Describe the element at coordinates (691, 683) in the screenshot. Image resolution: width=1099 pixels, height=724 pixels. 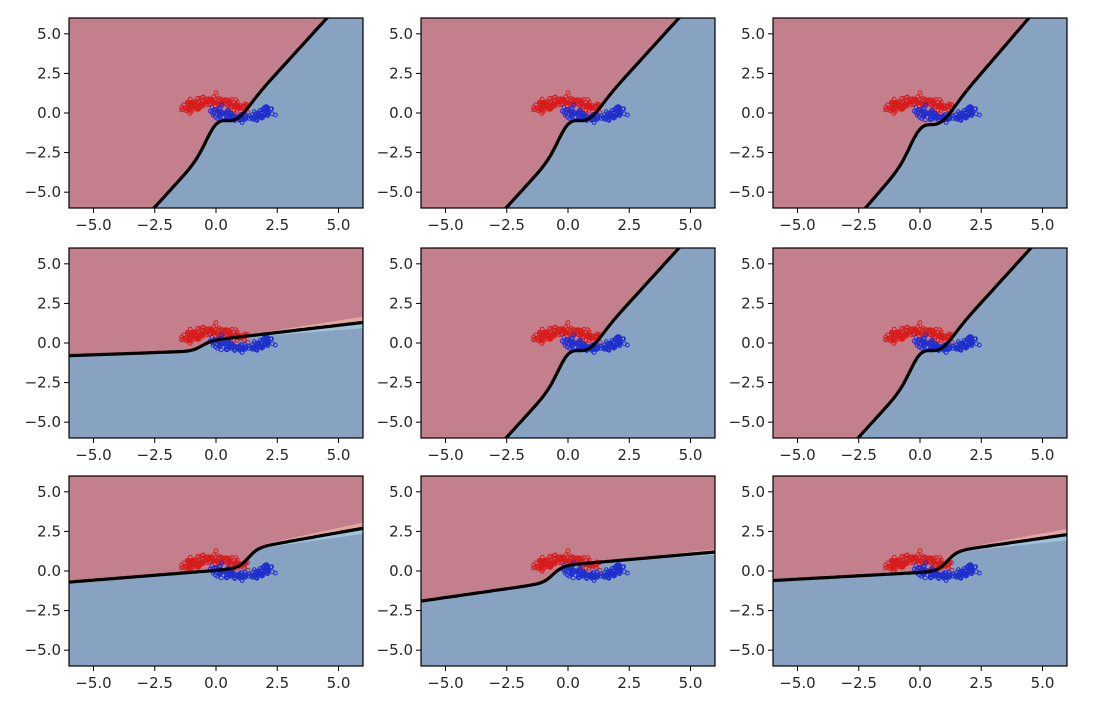
I see `x-tick-label: 5.0` at that location.